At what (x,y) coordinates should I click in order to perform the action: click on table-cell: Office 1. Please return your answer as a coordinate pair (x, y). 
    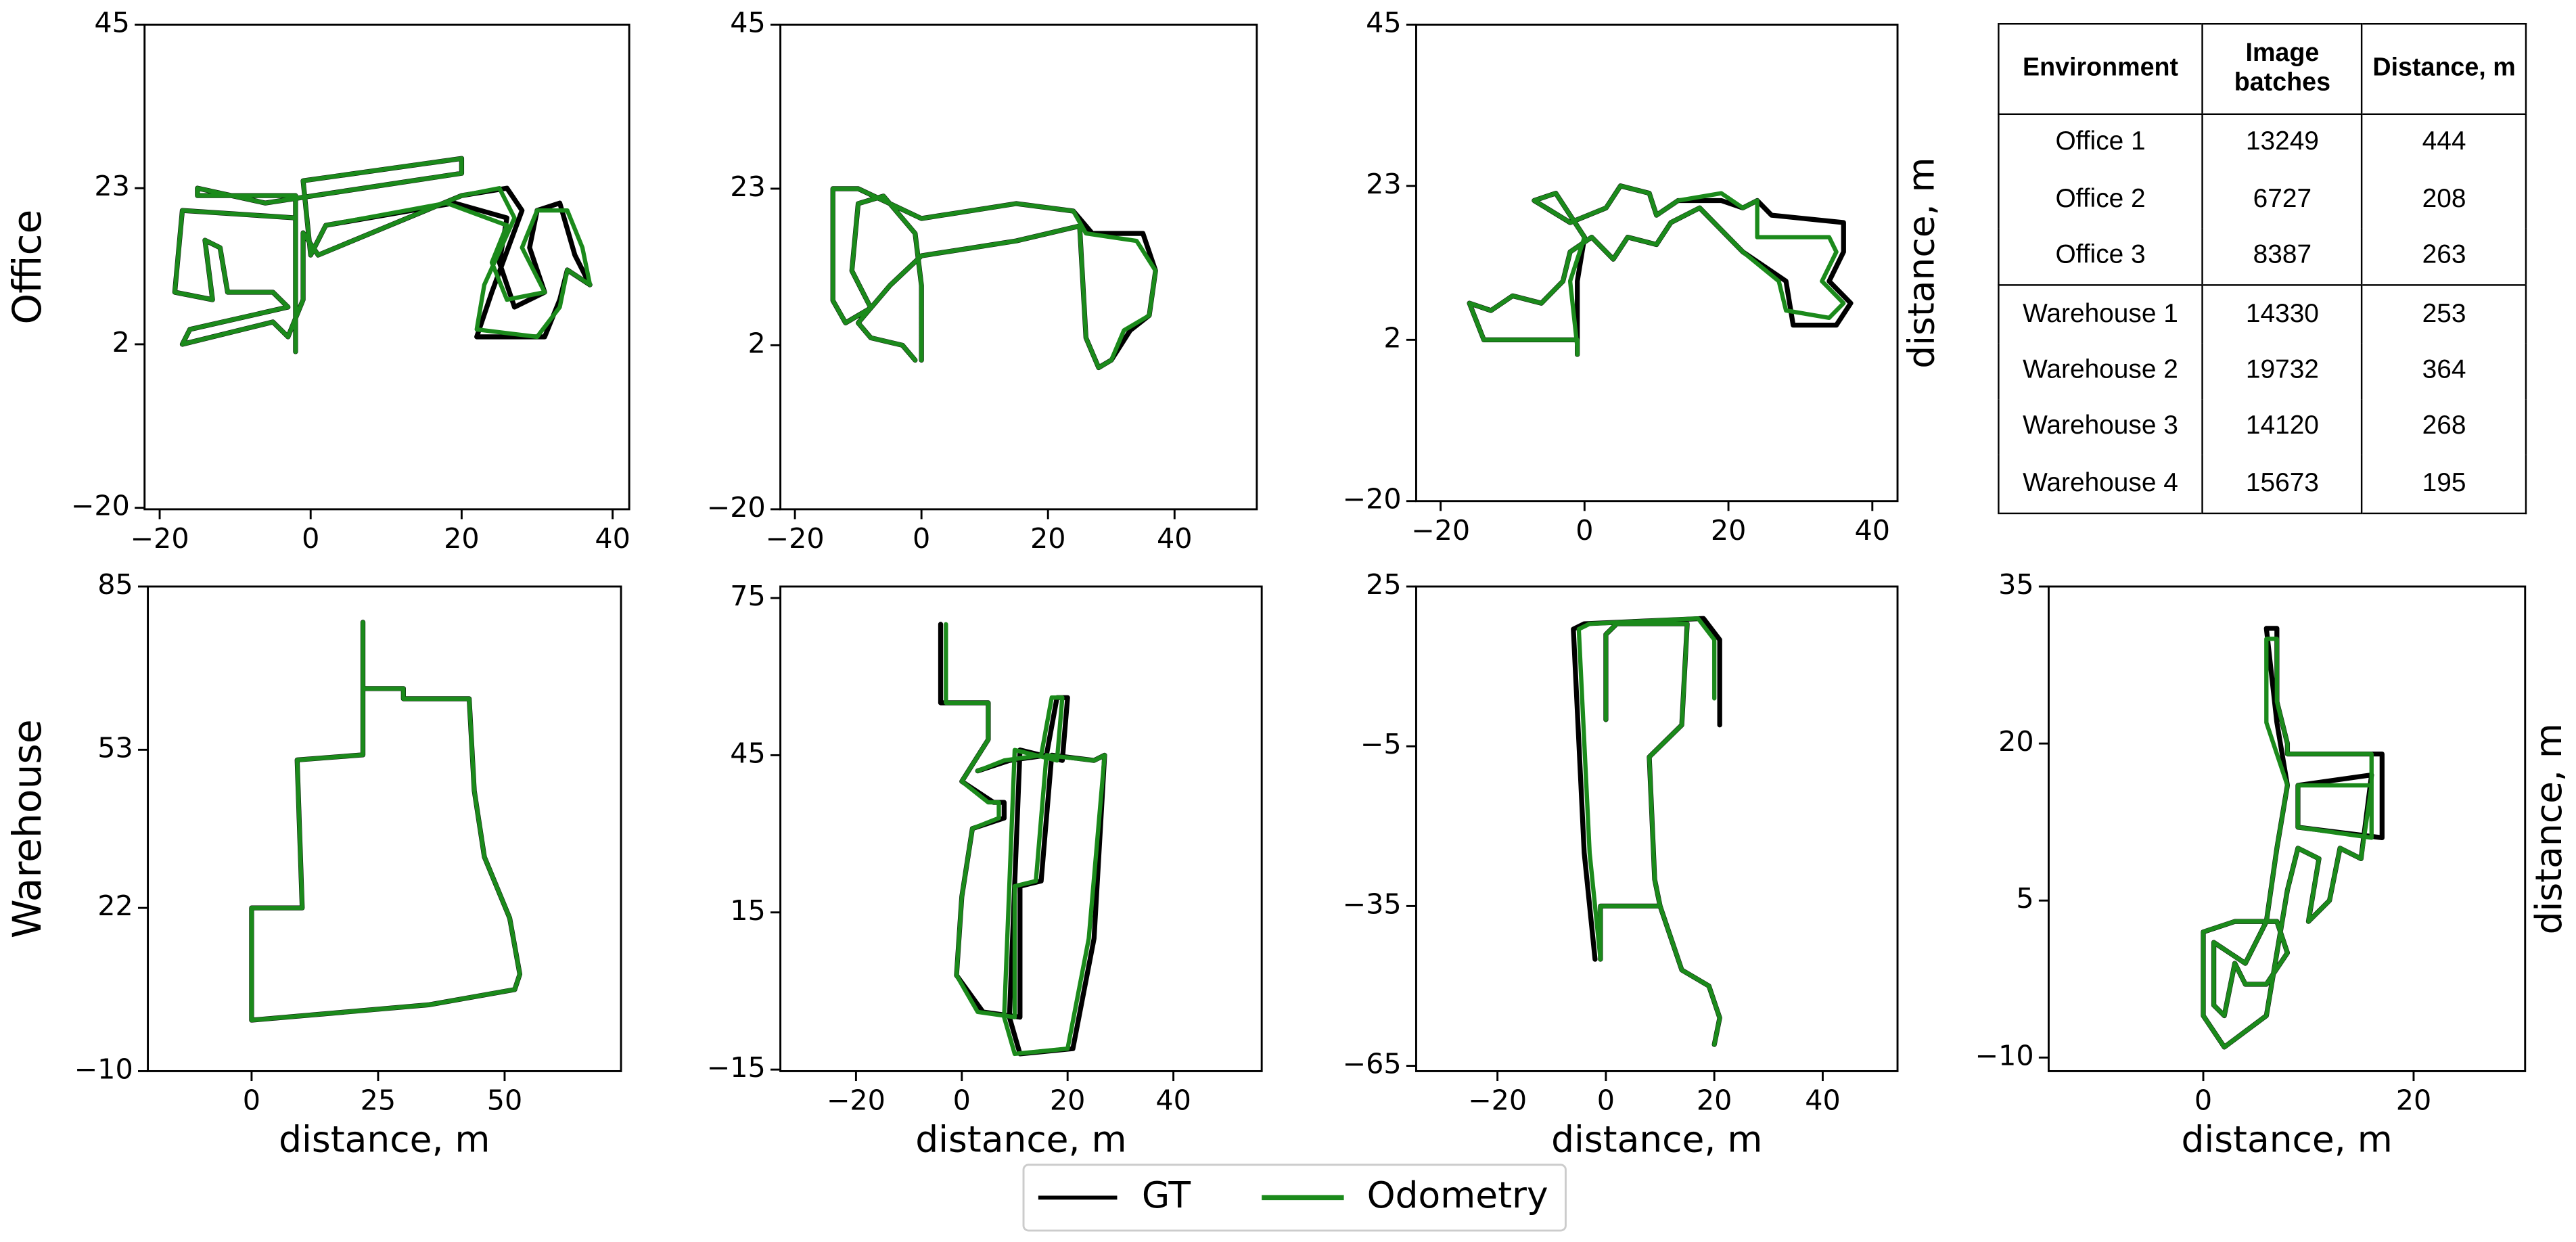
    Looking at the image, I should click on (2100, 143).